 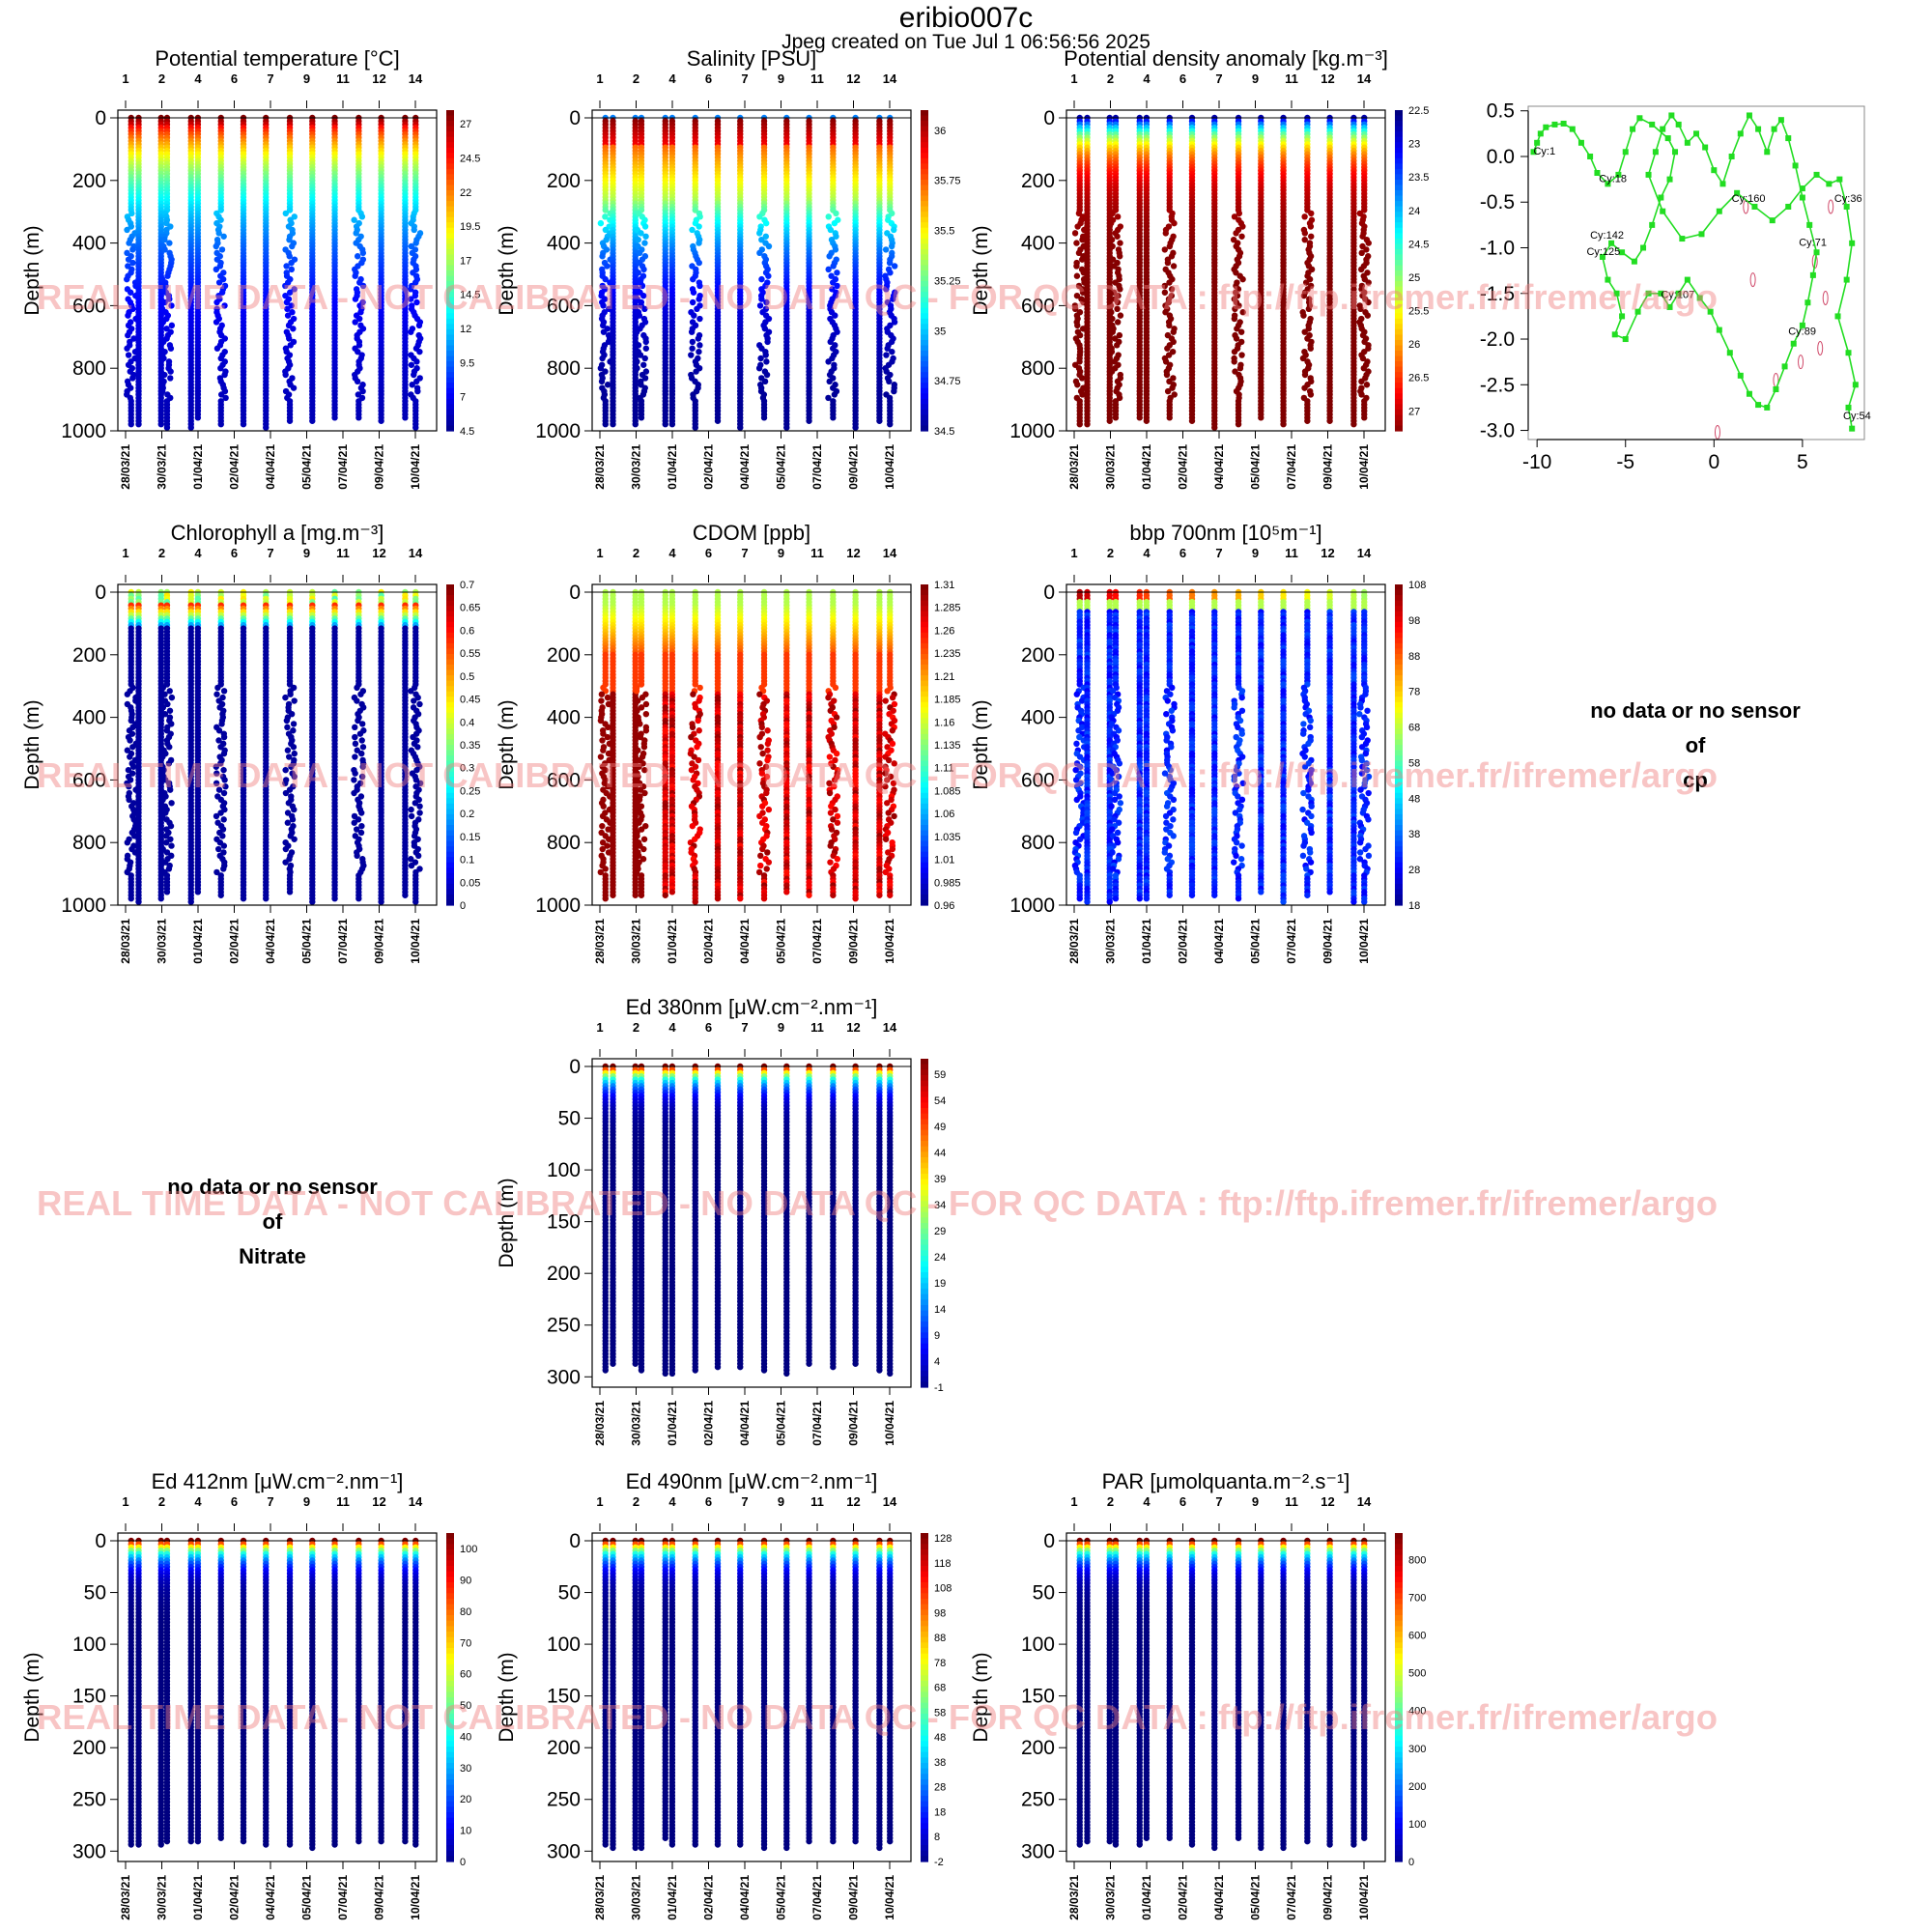 I want to click on cycle-label: 6, so click(x=1182, y=78).